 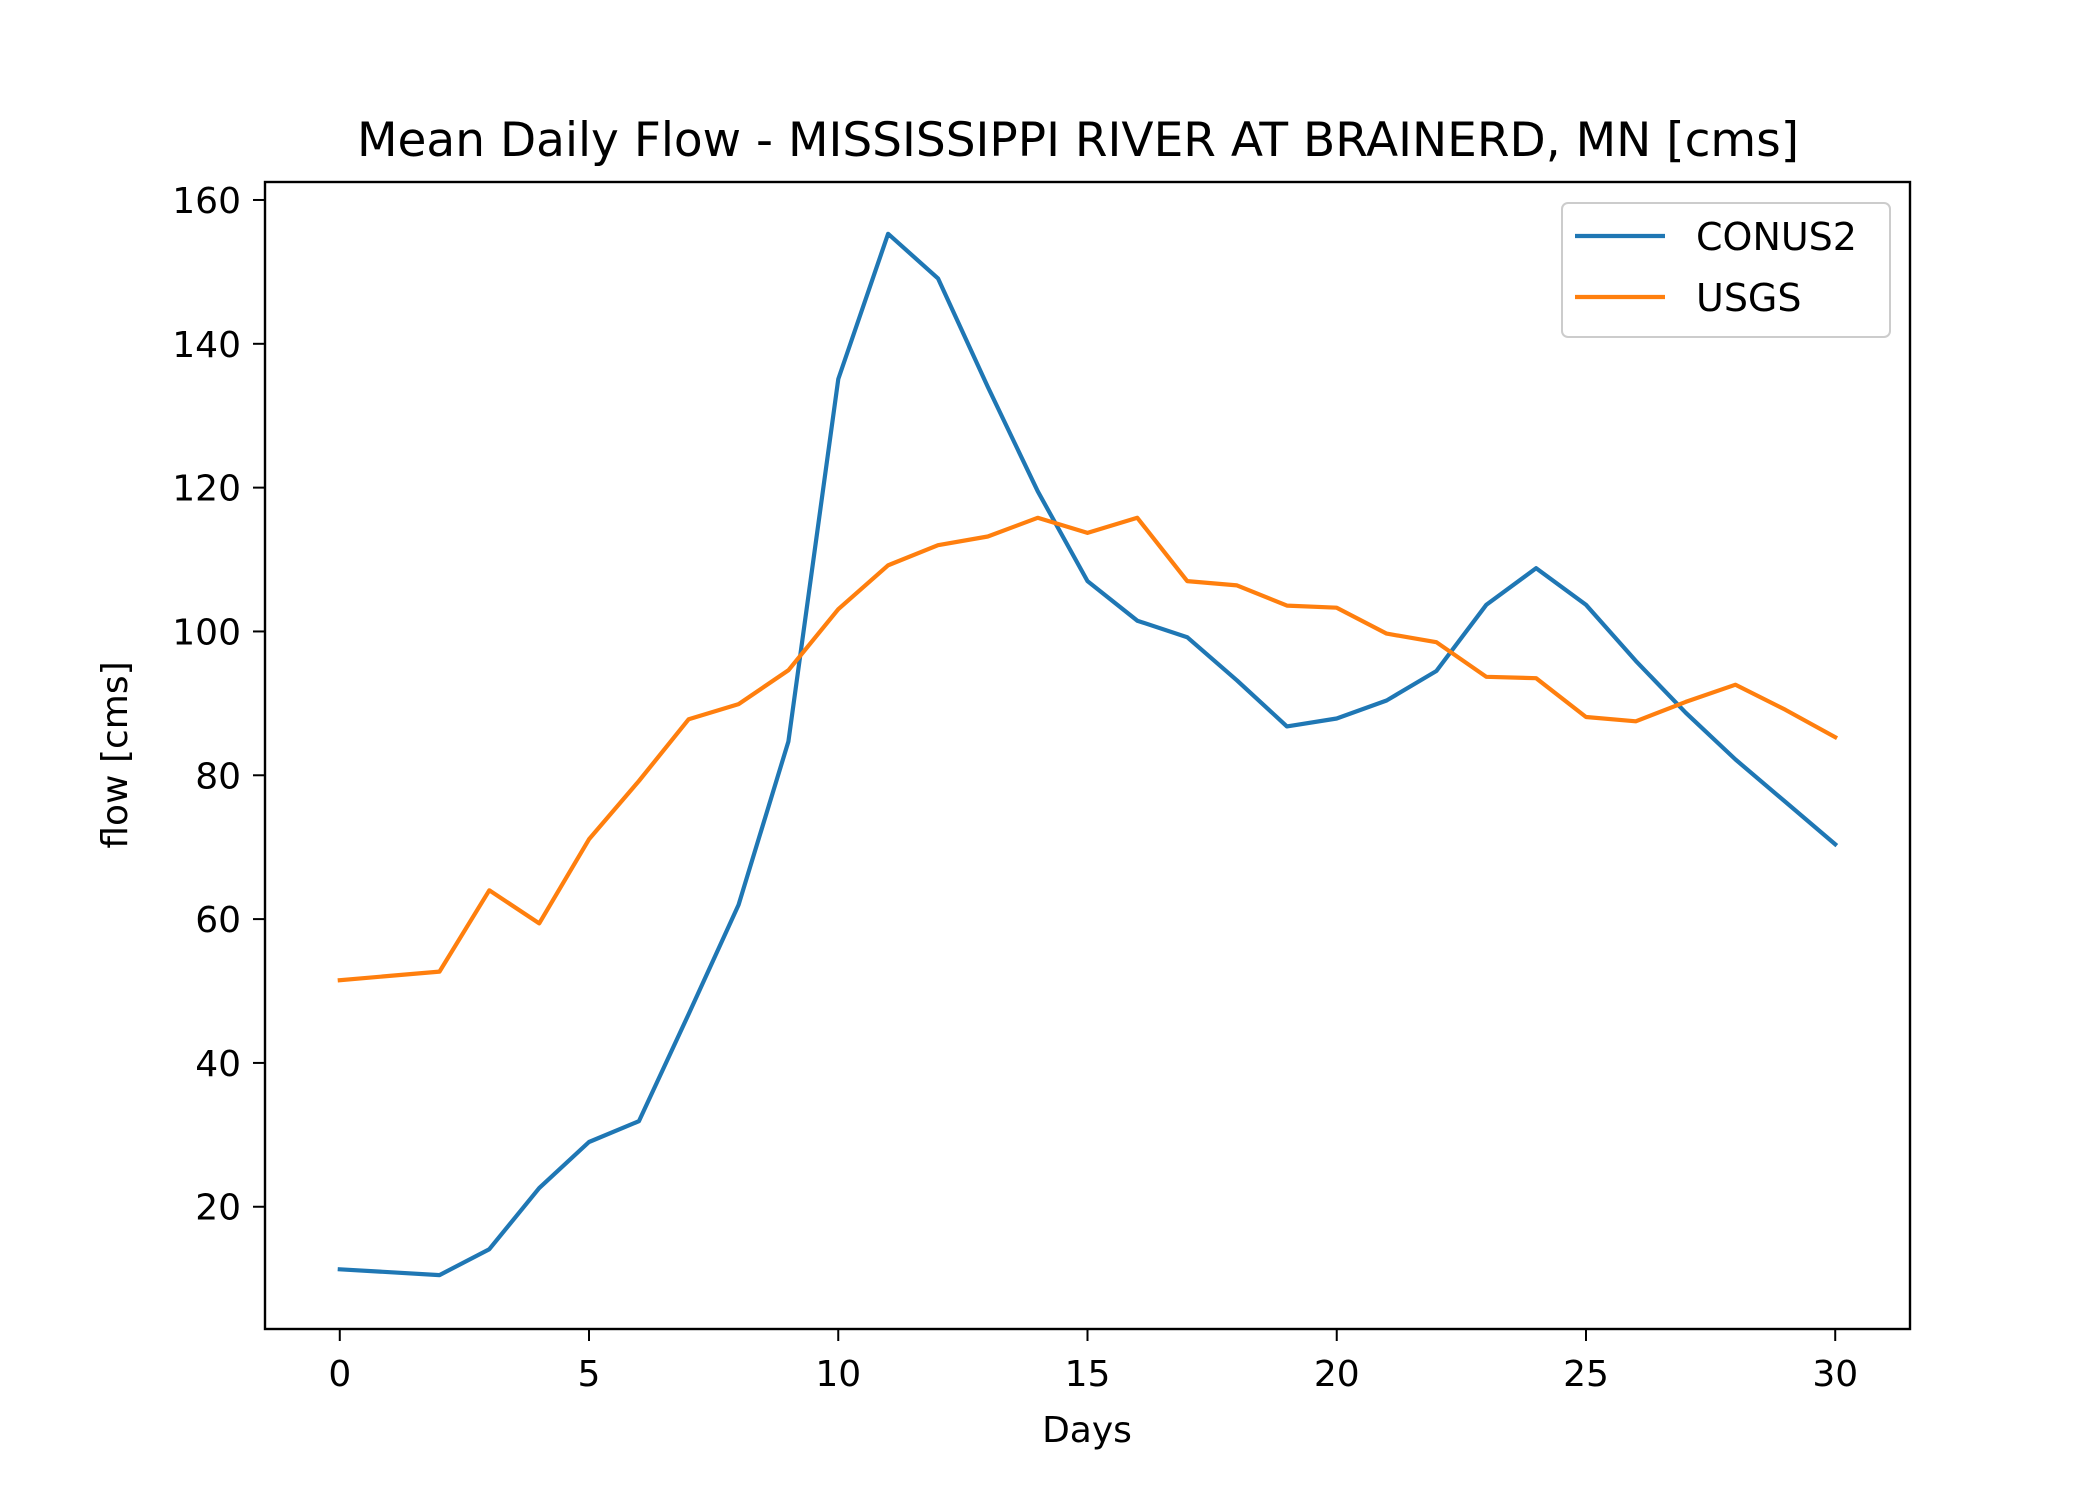 I want to click on x-axis-ticks: 0 5 10 15 20 25 30, so click(x=1093, y=1362).